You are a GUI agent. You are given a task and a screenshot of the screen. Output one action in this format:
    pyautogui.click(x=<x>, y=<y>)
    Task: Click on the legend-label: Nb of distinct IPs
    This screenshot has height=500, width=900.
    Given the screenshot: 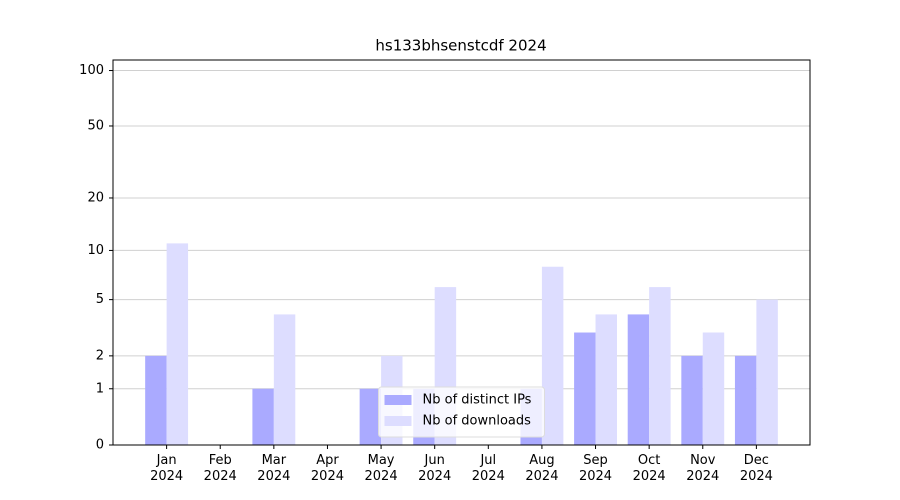 What is the action you would take?
    pyautogui.click(x=477, y=400)
    